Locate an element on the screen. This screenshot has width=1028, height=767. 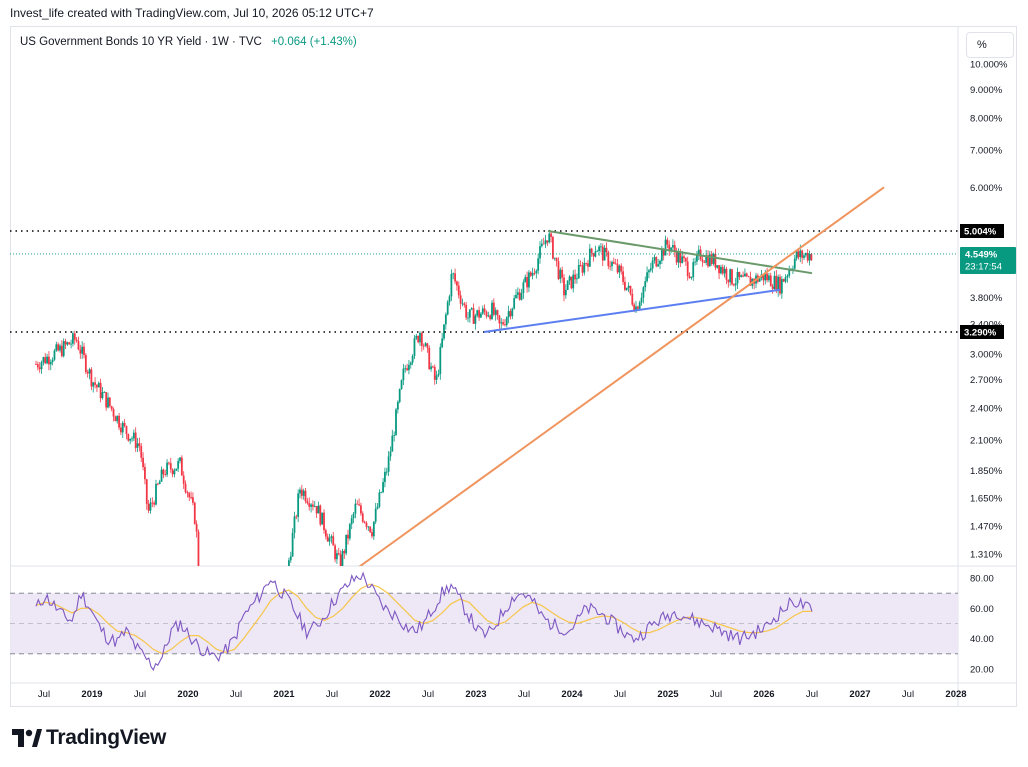
level-badge-label: 3.290% is located at coordinates (980, 333).